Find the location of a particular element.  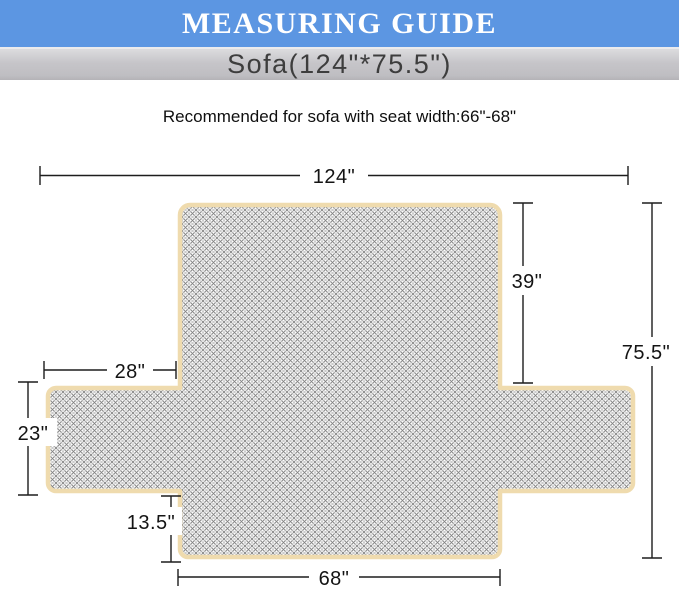

dim-total-length-label: 75.5" is located at coordinates (646, 353).